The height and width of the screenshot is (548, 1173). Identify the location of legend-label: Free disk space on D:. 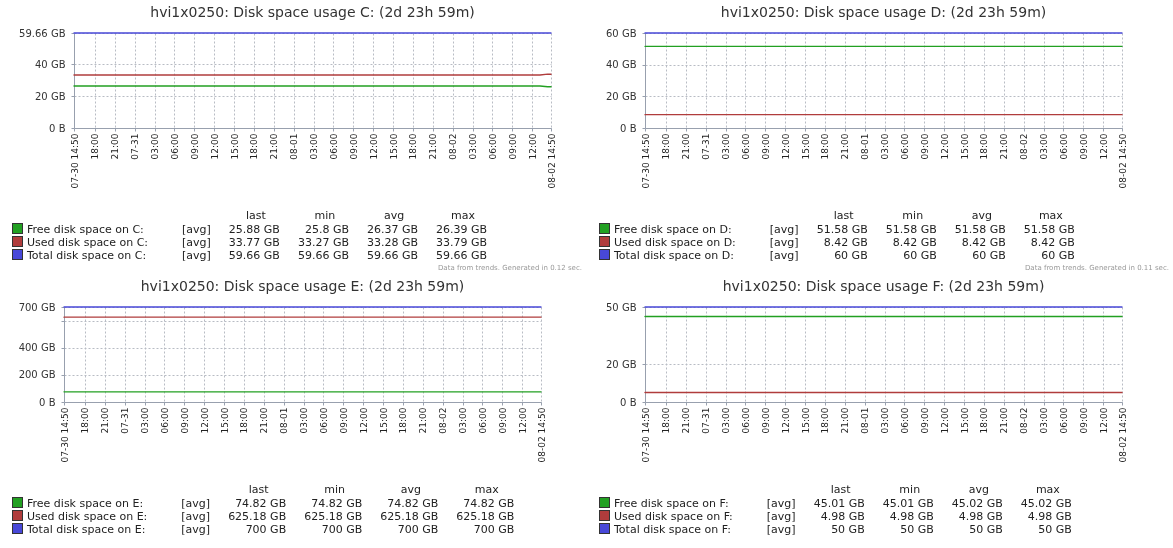
(673, 229).